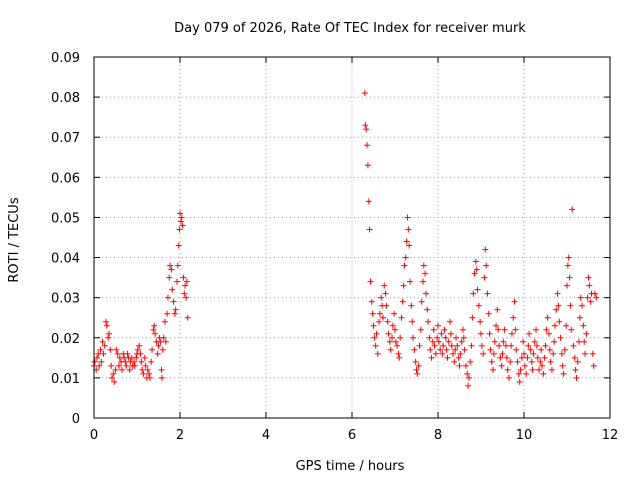  I want to click on x-tick-label: 4, so click(266, 435).